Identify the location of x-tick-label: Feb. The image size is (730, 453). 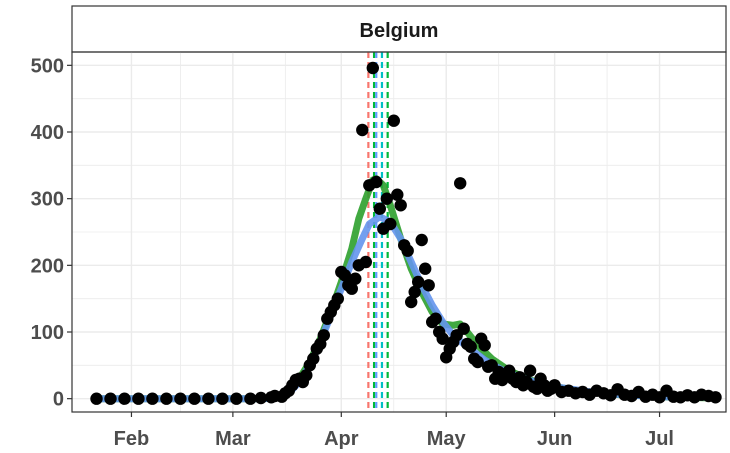
(132, 439).